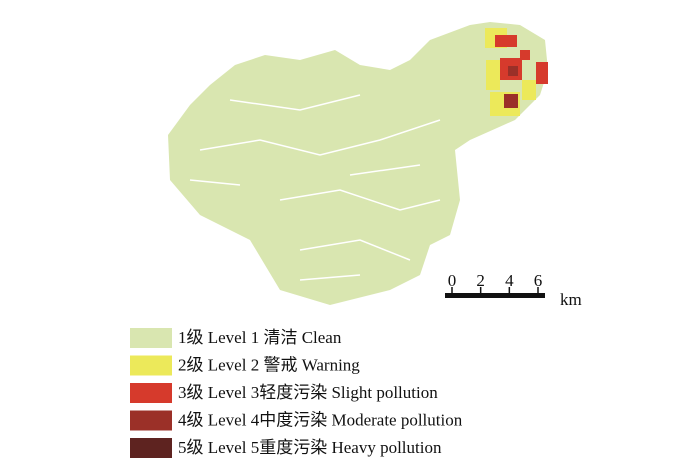 Image resolution: width=700 pixels, height=465 pixels. I want to click on legend-label: 2级 Level 2 警戒 Warning, so click(269, 364).